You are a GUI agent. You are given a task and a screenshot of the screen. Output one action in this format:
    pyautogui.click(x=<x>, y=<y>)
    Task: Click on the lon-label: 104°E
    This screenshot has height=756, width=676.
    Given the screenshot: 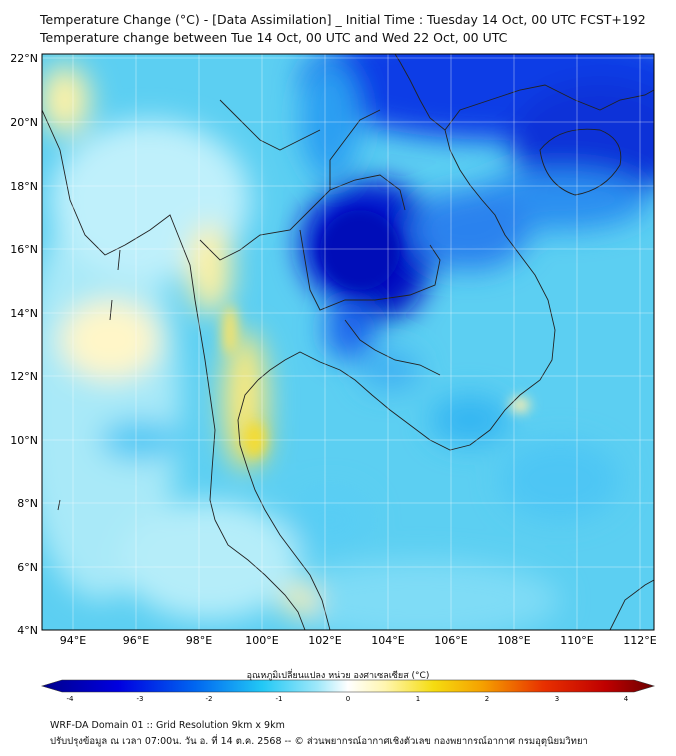 What is the action you would take?
    pyautogui.click(x=387, y=640)
    